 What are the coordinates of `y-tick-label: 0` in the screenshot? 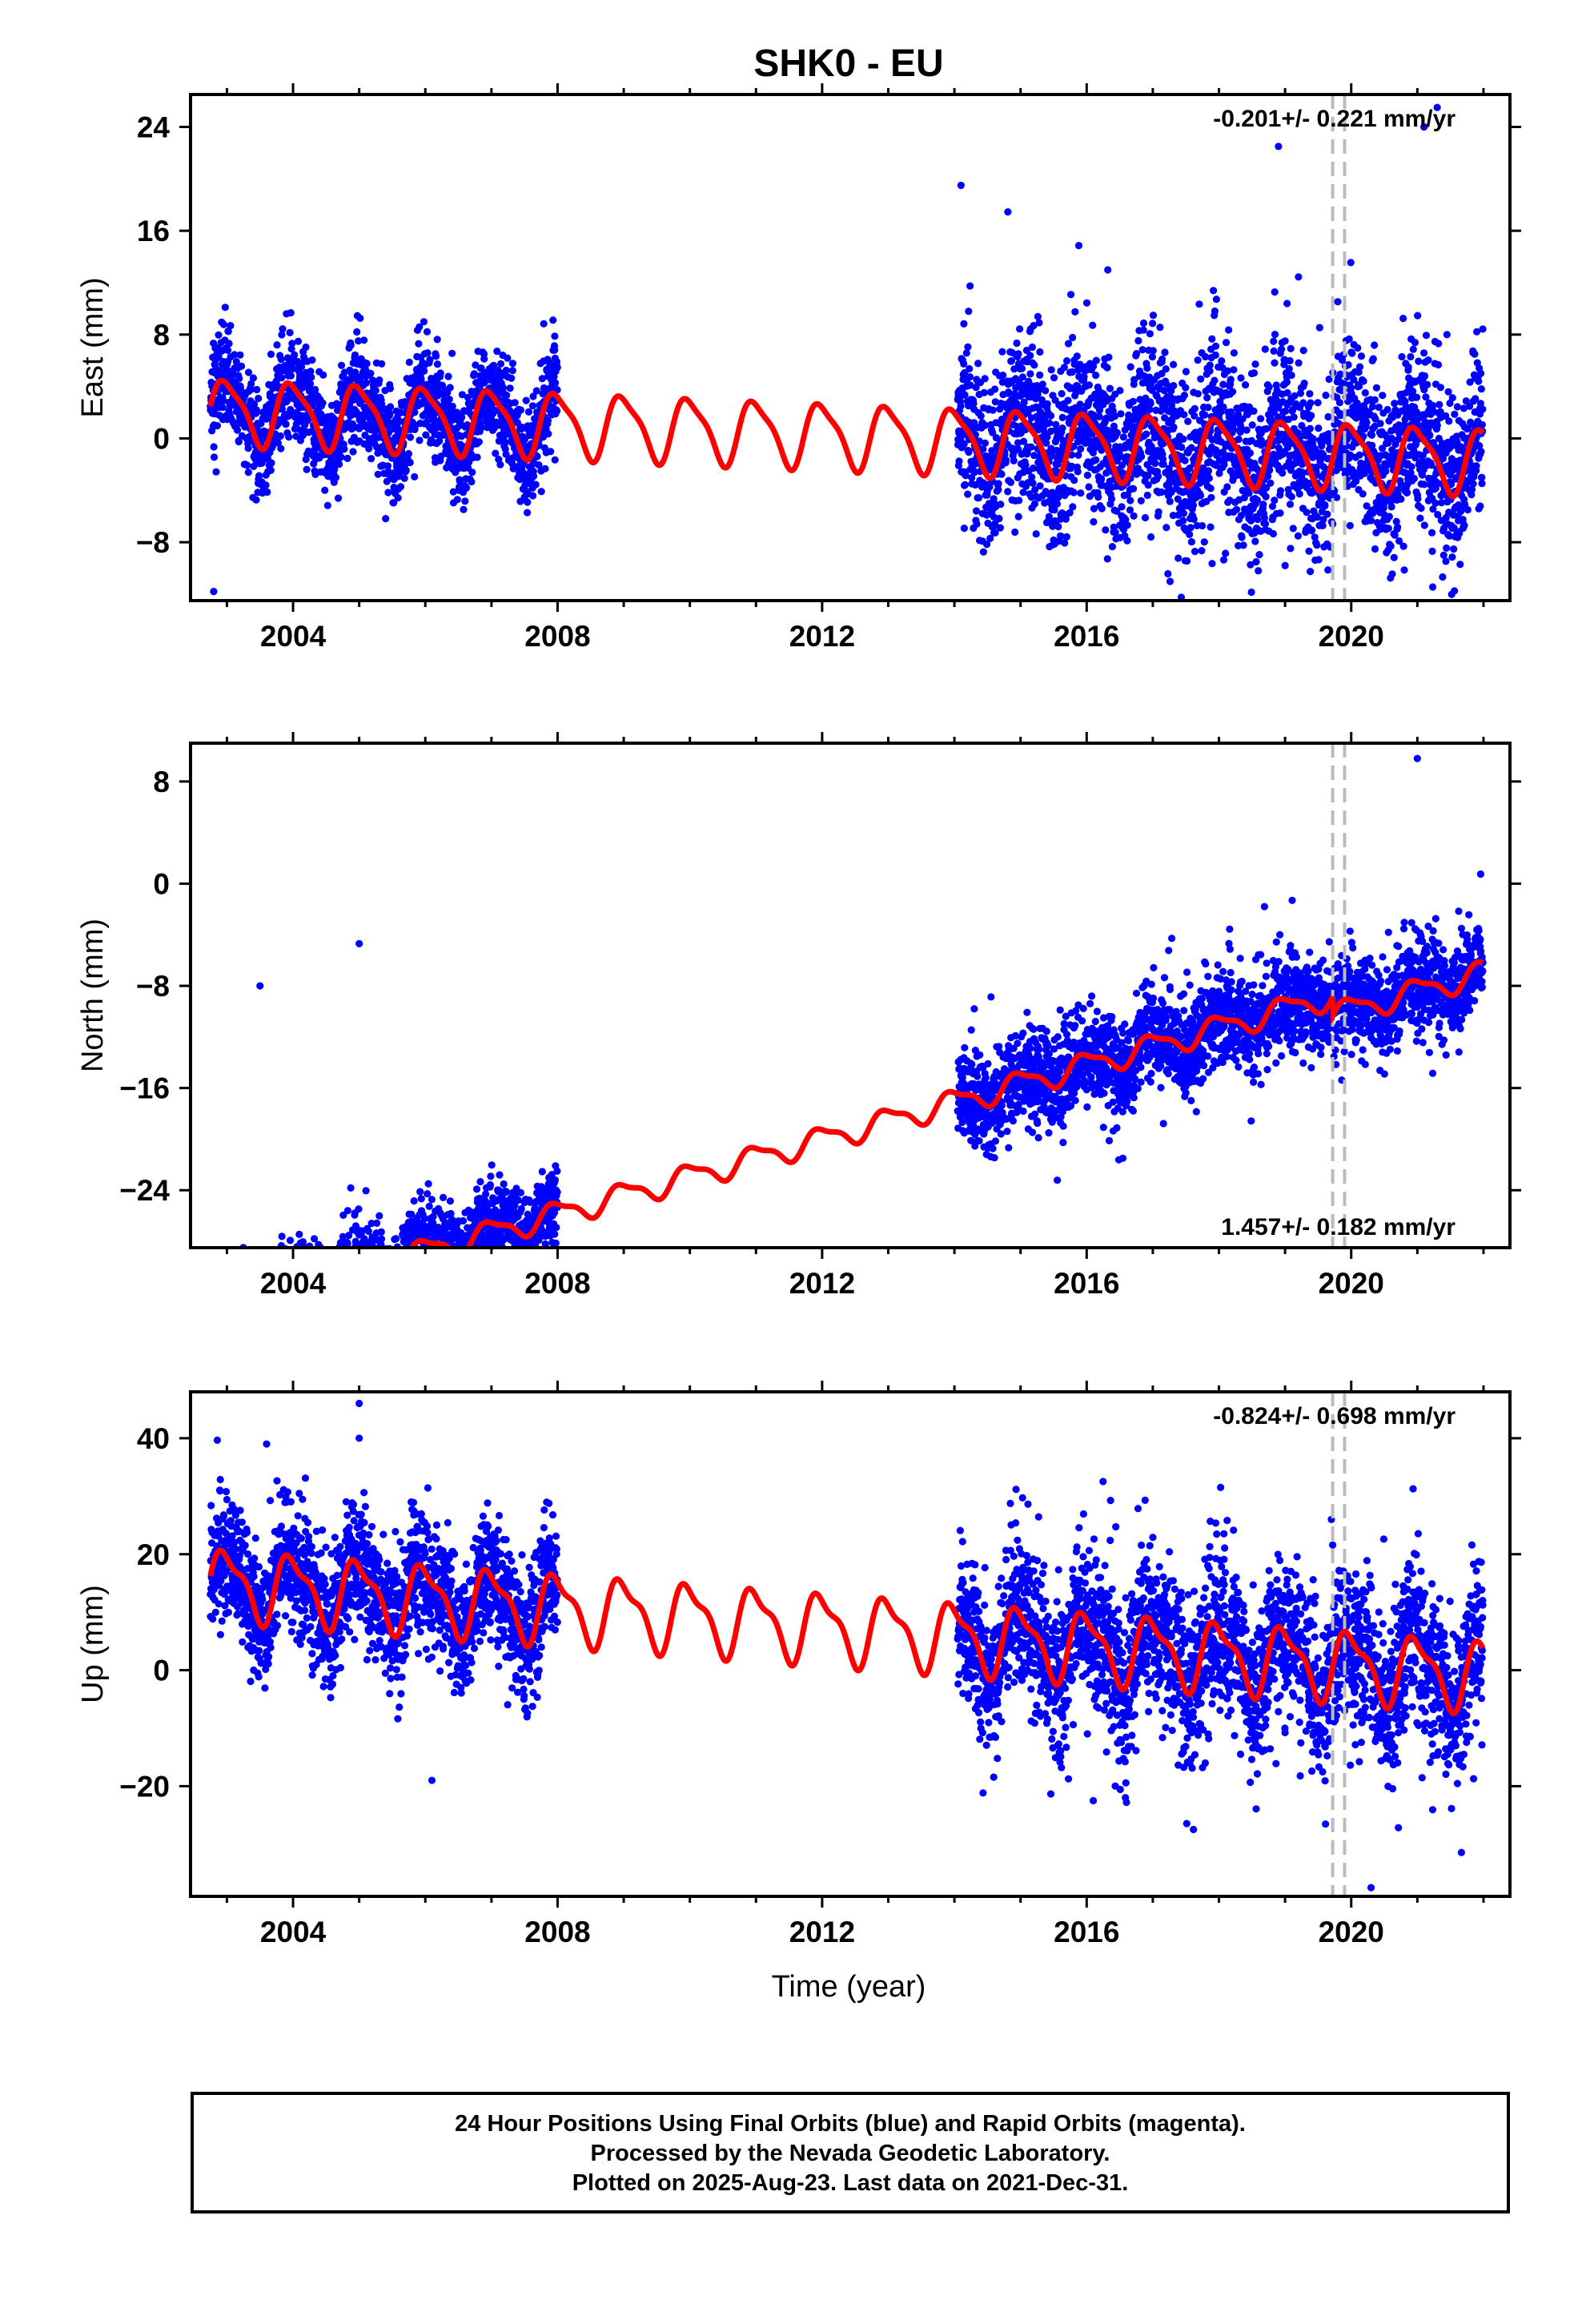 It's located at (161, 438).